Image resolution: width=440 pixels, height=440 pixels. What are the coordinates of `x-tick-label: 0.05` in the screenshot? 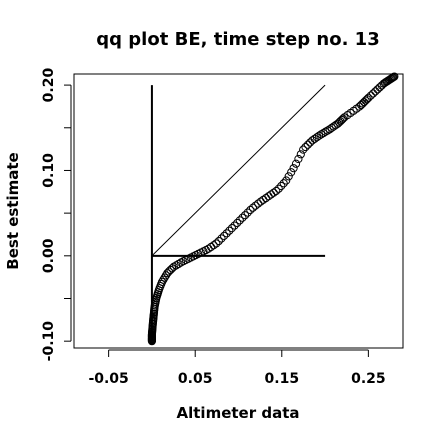 It's located at (195, 379).